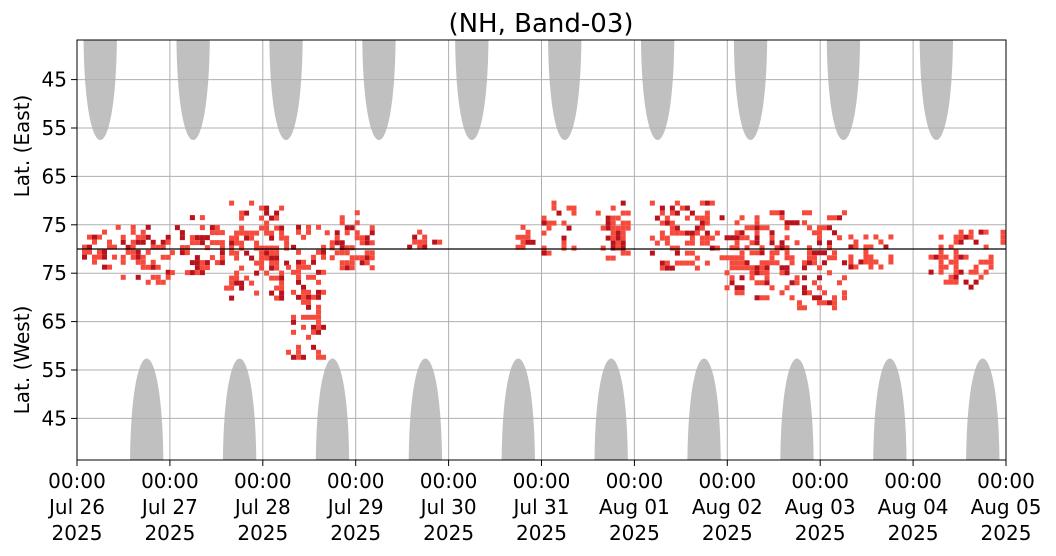 The width and height of the screenshot is (1056, 556). I want to click on x-tick-label-3: 00:00 Jul 28 2025, so click(262, 507).